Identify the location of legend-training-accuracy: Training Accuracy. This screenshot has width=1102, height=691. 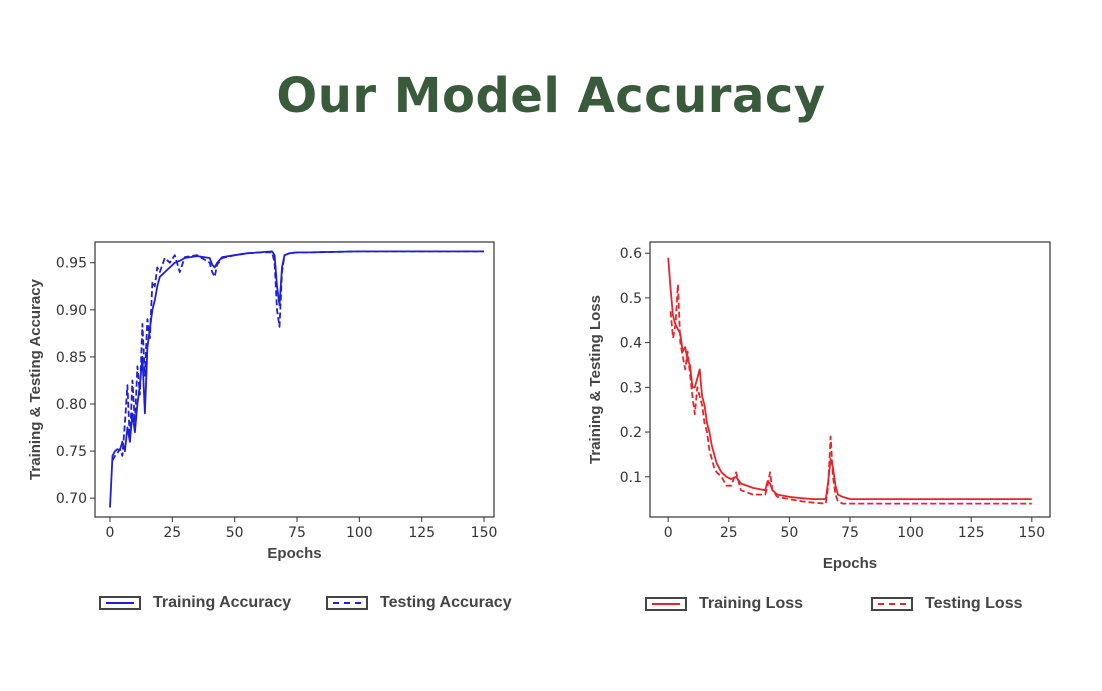
(195, 603).